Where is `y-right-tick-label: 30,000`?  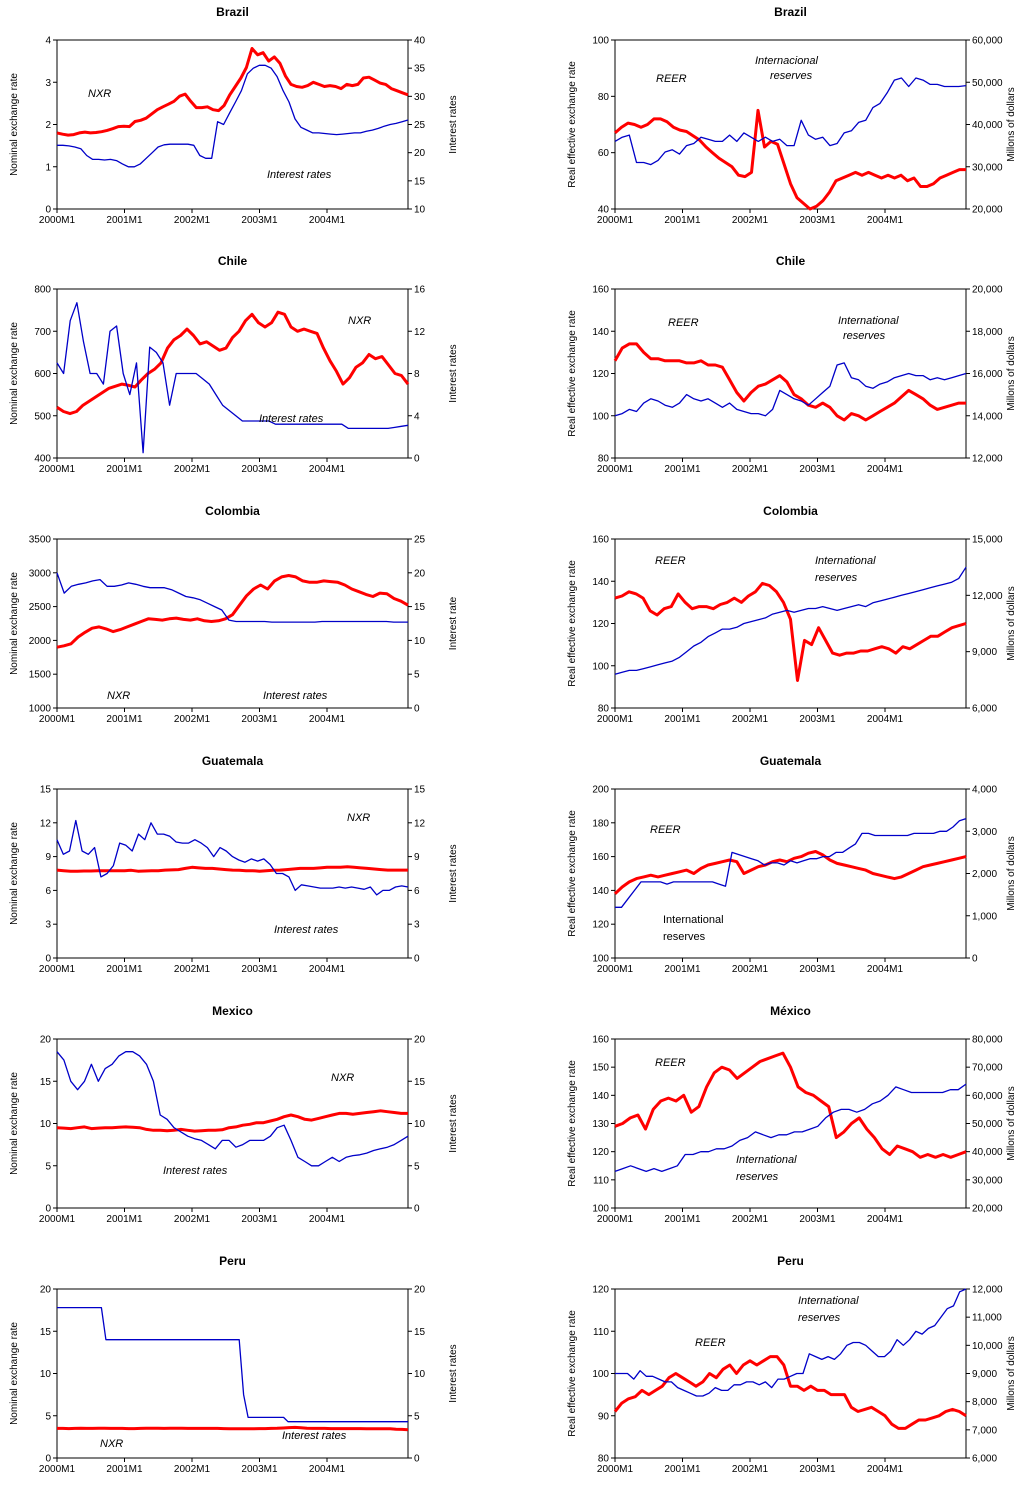 y-right-tick-label: 30,000 is located at coordinates (987, 1180).